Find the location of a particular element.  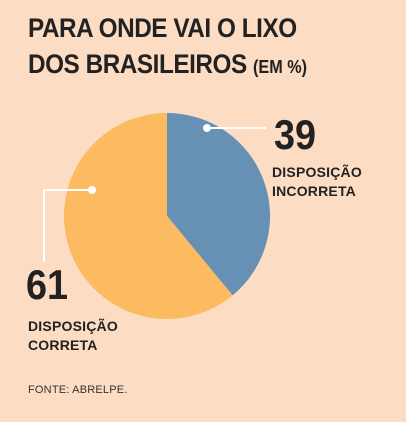

category-label-incorreta-line2: INCORRETA is located at coordinates (314, 191).